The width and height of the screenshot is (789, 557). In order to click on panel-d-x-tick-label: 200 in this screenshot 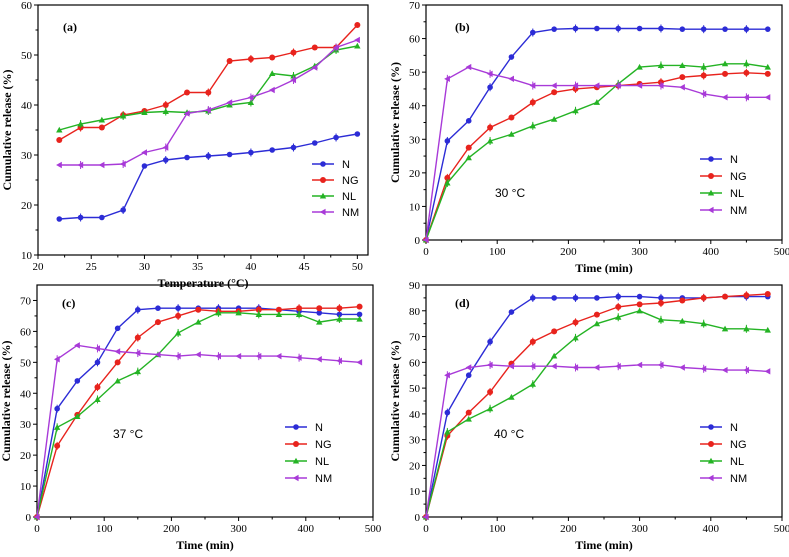, I will do `click(568, 529)`.